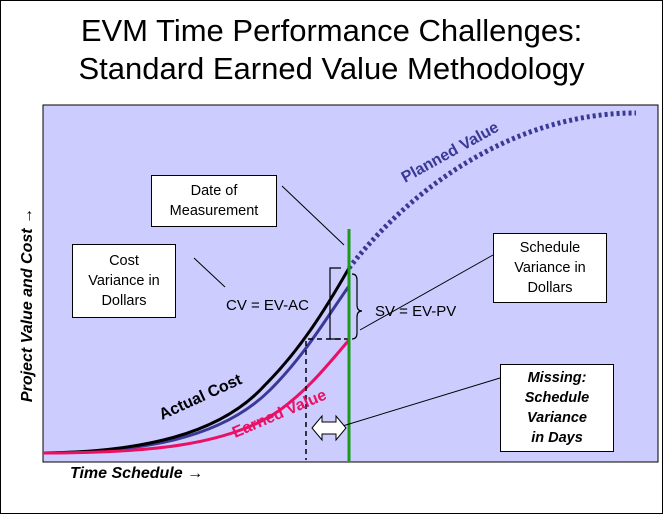 The width and height of the screenshot is (663, 514). I want to click on days-box-line-3: Variance, so click(557, 418).